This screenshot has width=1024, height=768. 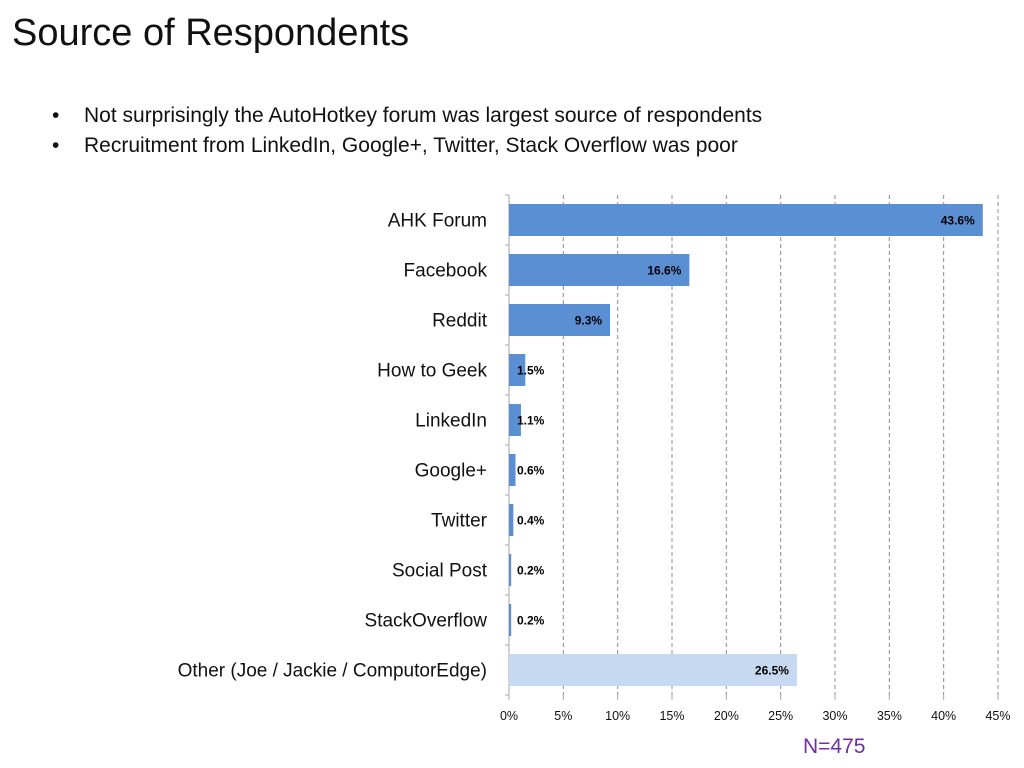 What do you see at coordinates (531, 421) in the screenshot?
I see `data-label: 1.1%` at bounding box center [531, 421].